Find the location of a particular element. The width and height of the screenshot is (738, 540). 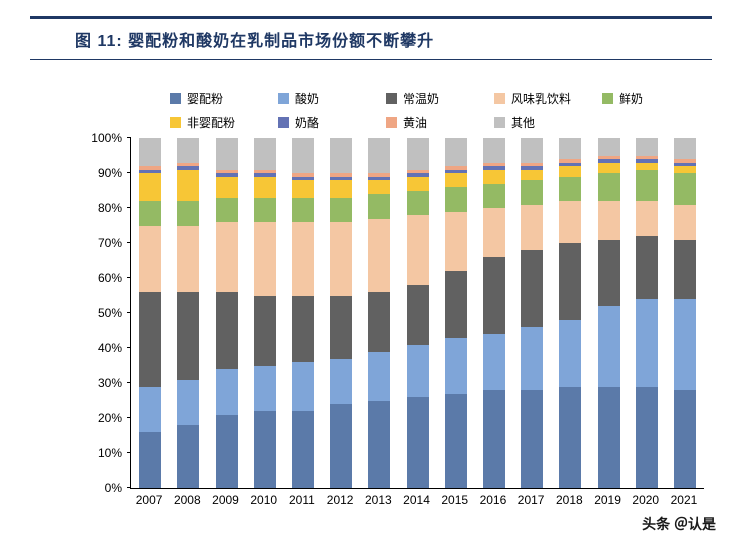

y-axis-tick-label: 70% is located at coordinates (109, 243).